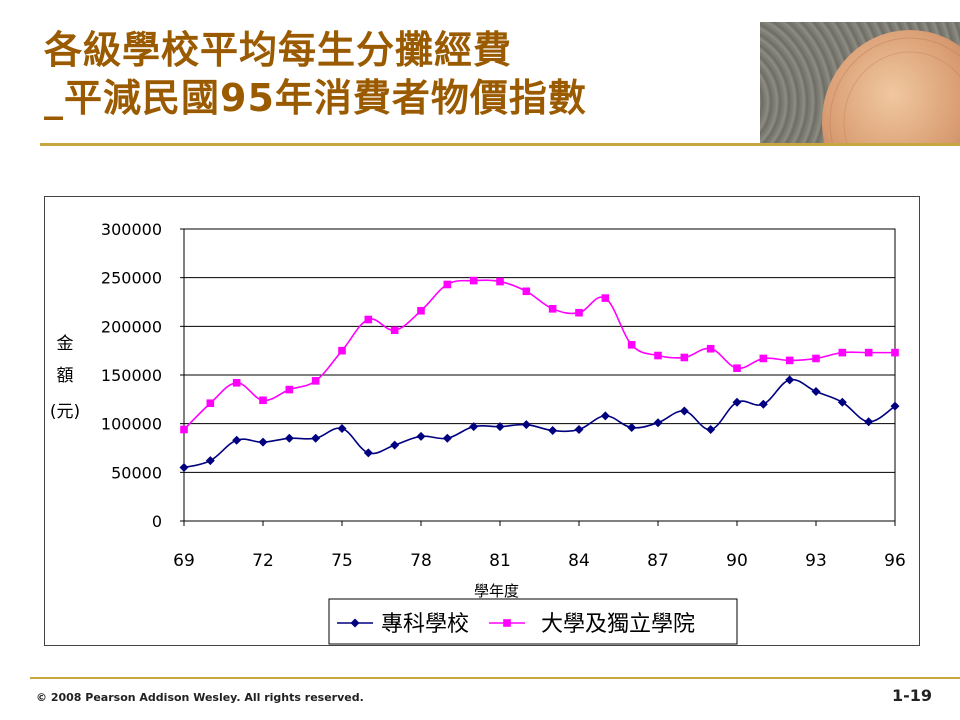 The image size is (960, 720). Describe the element at coordinates (65, 376) in the screenshot. I see `y-axis-label-part: 額` at that location.